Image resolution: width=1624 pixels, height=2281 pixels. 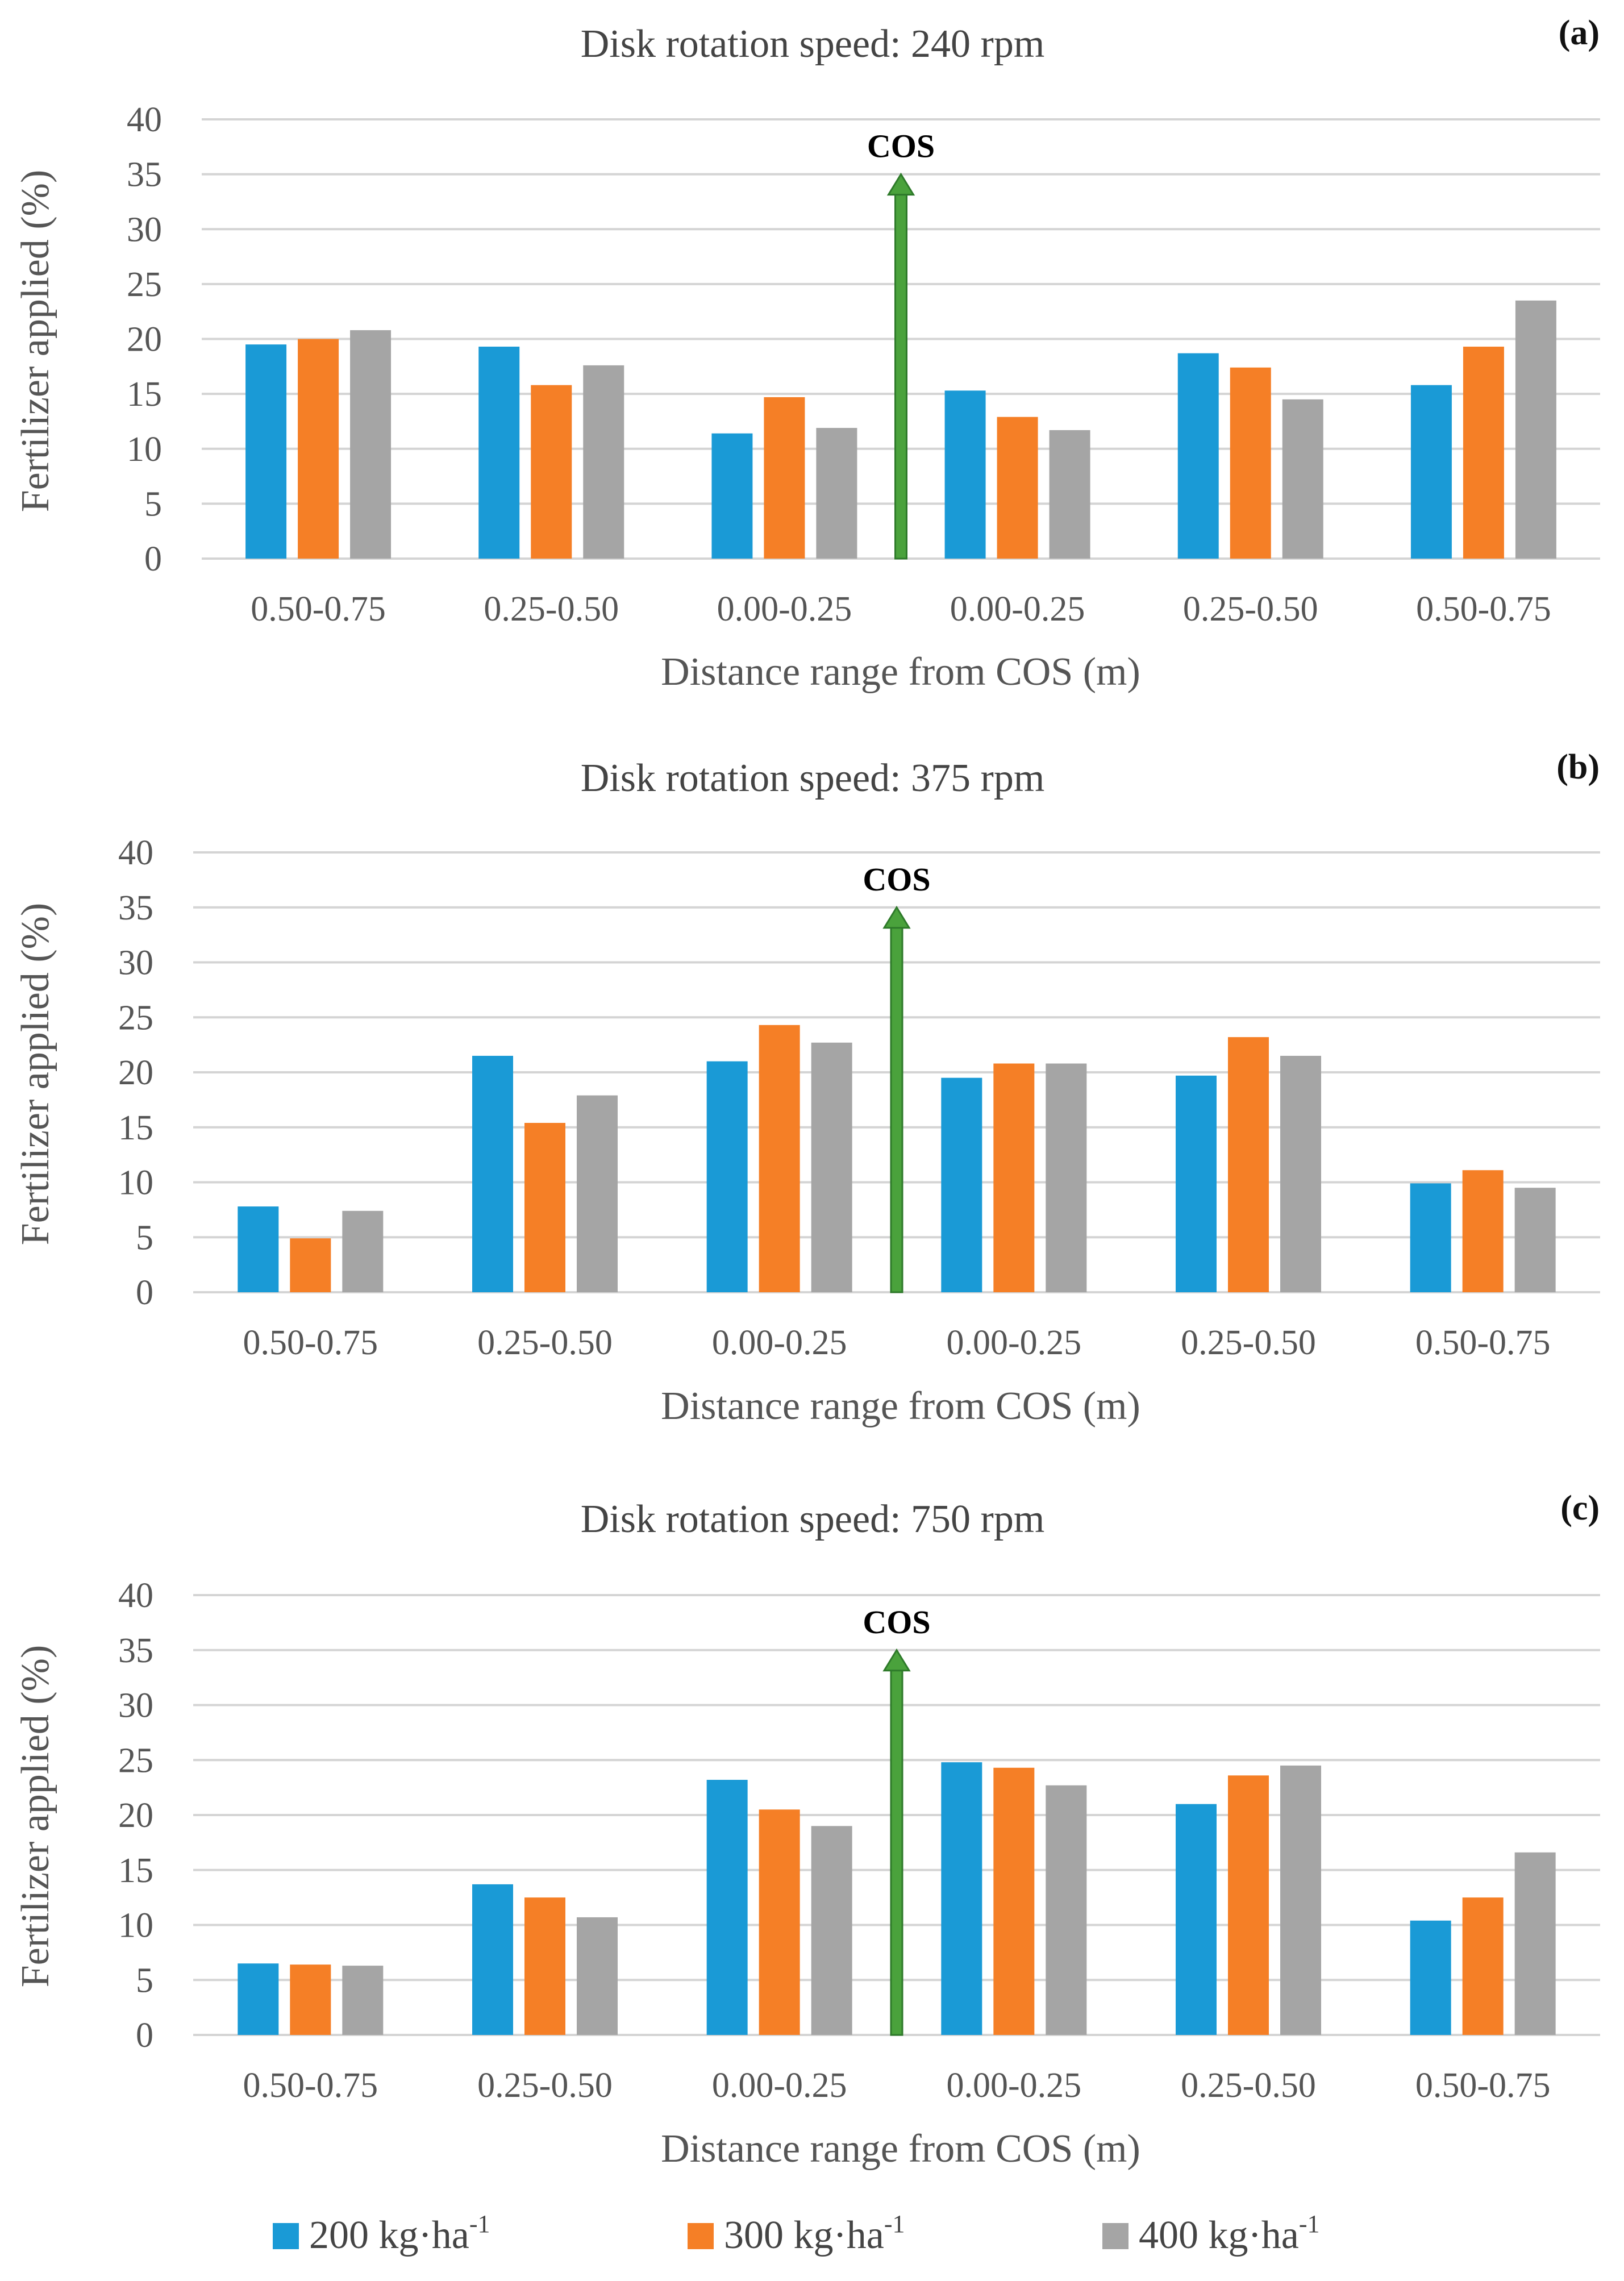 I want to click on chart-title: Disk rotation speed: 750 rpm, so click(x=813, y=1519).